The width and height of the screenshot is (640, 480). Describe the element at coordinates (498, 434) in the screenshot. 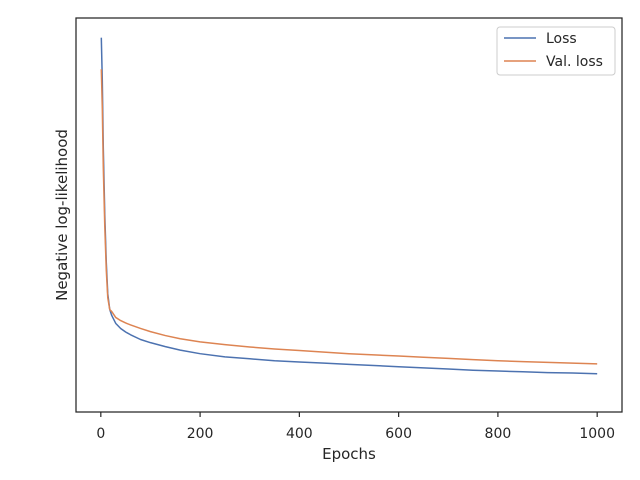

I see `x-tick-label: 800` at that location.